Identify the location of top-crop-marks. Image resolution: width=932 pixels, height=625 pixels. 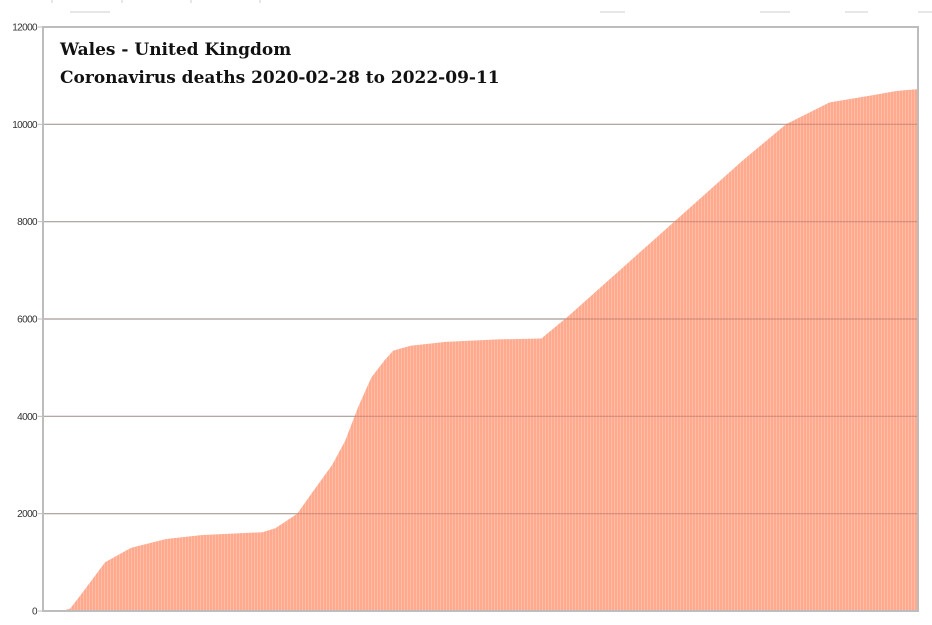
(491, 6).